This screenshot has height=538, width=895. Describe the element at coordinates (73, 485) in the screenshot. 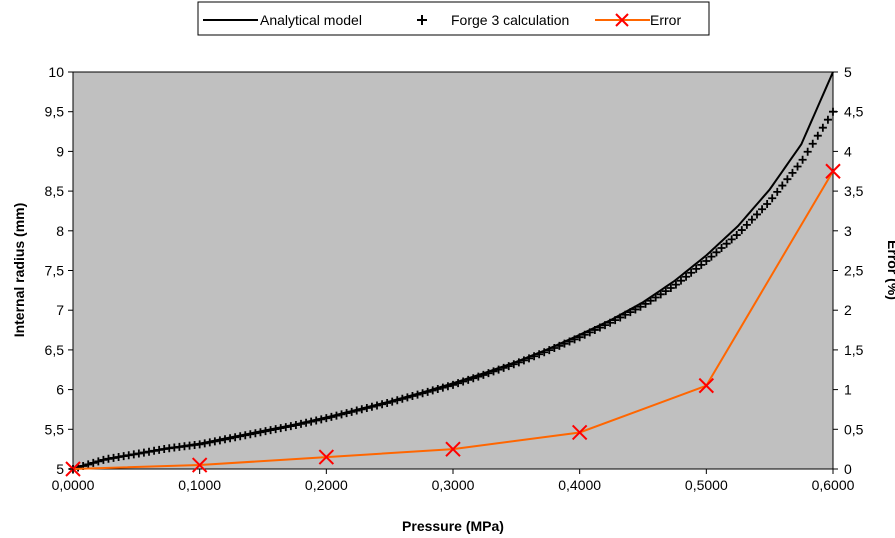

I see `x-tick-label: 0,0000` at that location.